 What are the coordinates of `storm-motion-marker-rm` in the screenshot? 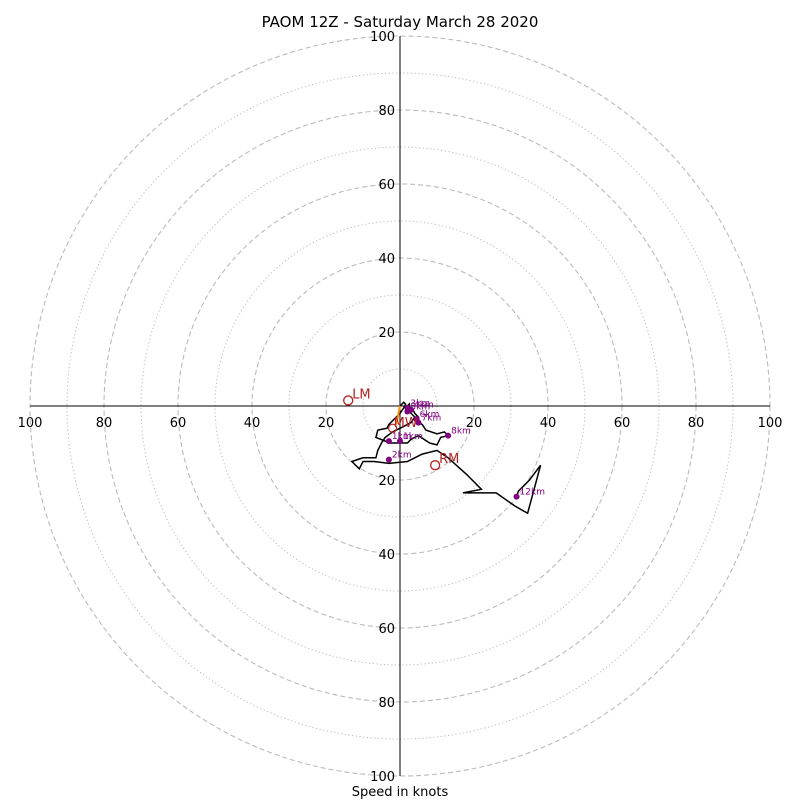 It's located at (435, 465).